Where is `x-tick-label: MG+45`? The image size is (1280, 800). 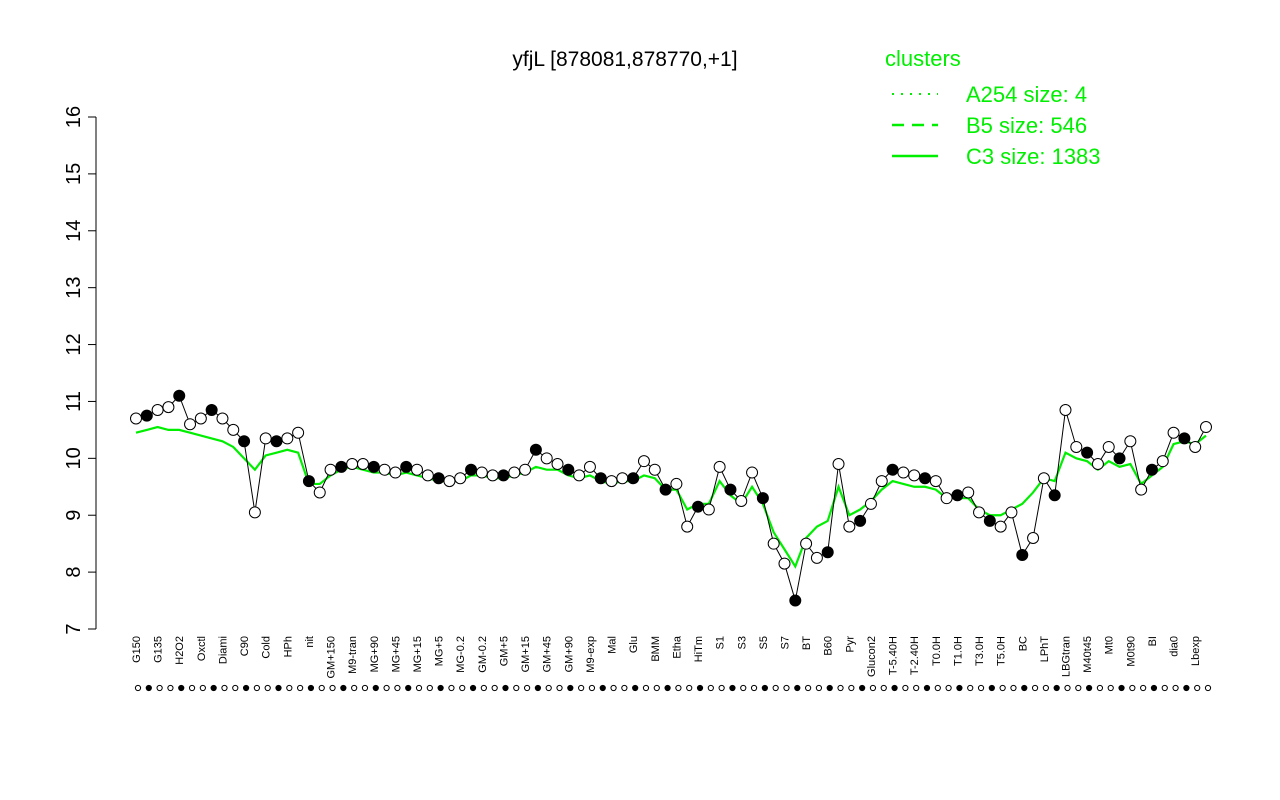 x-tick-label: MG+45 is located at coordinates (396, 654).